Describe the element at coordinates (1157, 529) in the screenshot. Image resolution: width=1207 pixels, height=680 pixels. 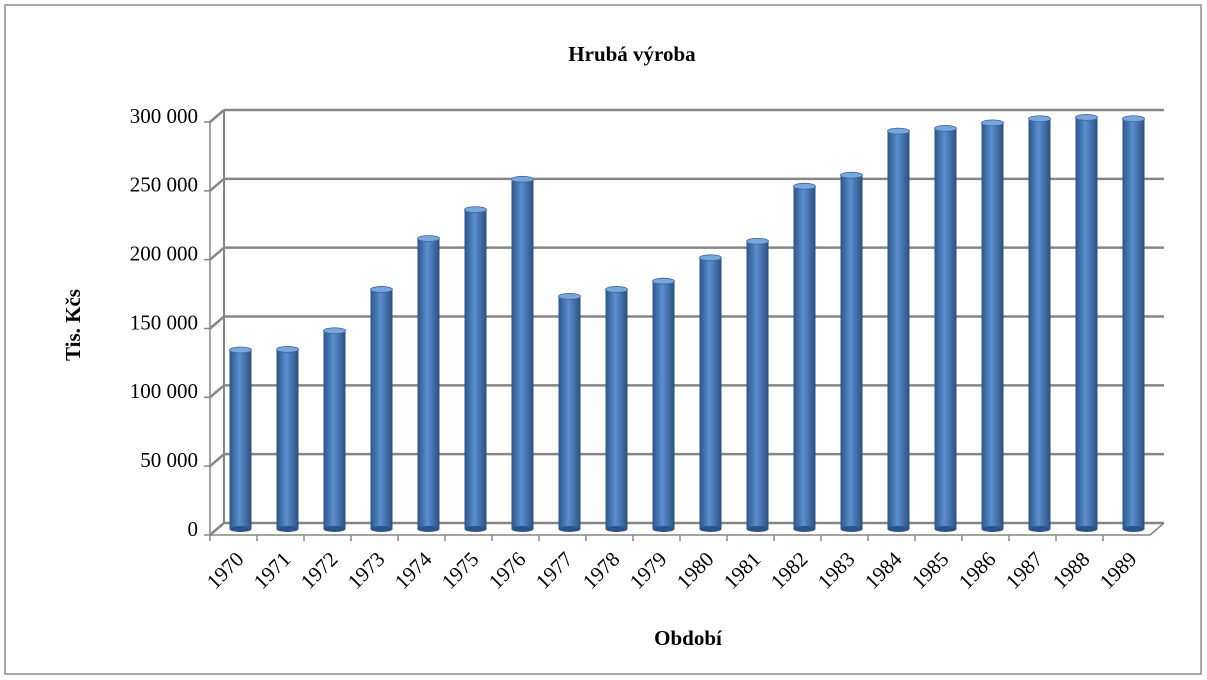
I see `x-axis-back` at that location.